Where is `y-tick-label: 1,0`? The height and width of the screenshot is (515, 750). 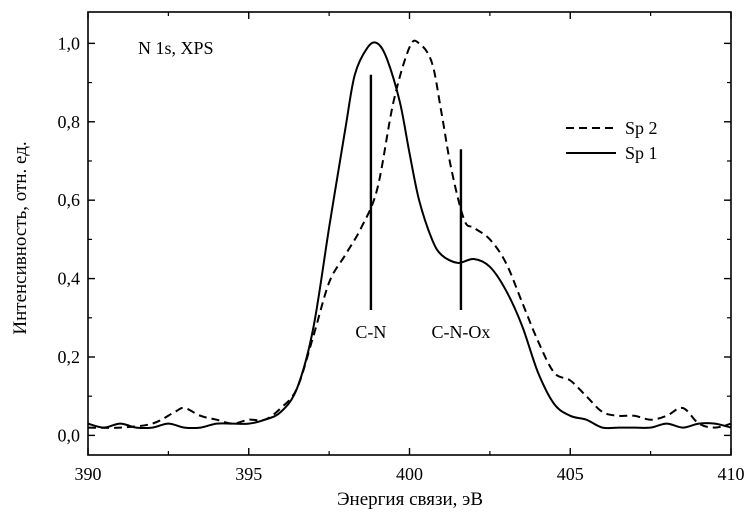
y-tick-label: 1,0 is located at coordinates (69, 43).